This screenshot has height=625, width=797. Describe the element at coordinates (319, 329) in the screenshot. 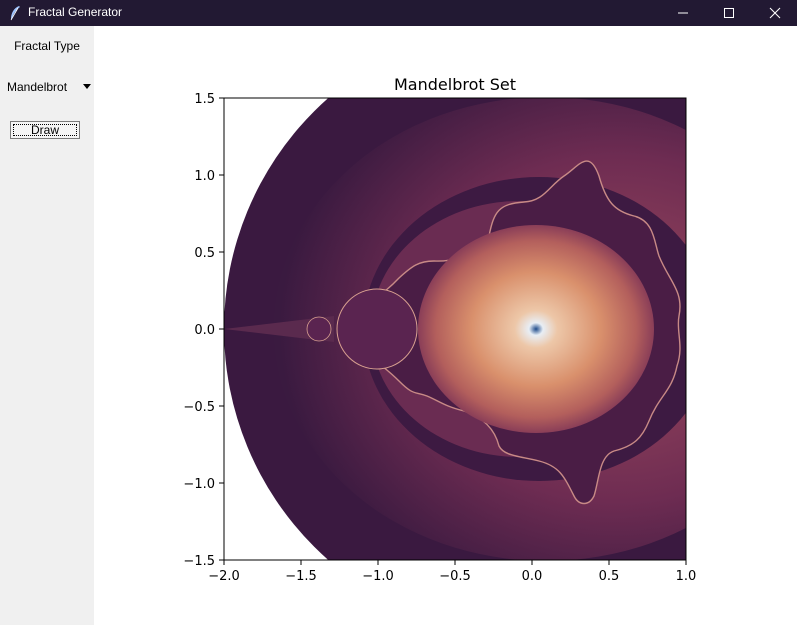

I see `period3-bulb-small` at that location.